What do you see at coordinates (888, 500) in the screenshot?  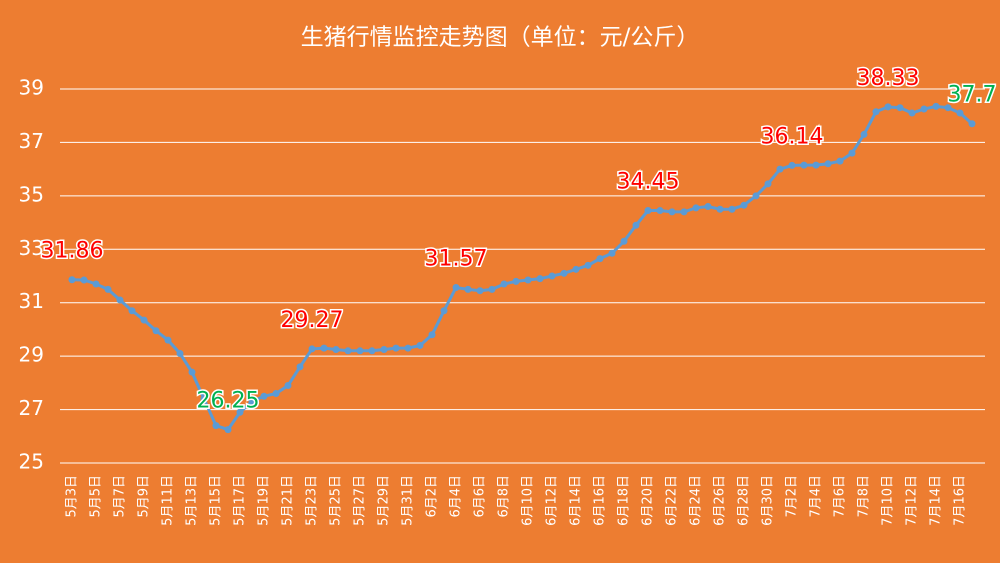 I see `x-tick-label: 7月10日` at bounding box center [888, 500].